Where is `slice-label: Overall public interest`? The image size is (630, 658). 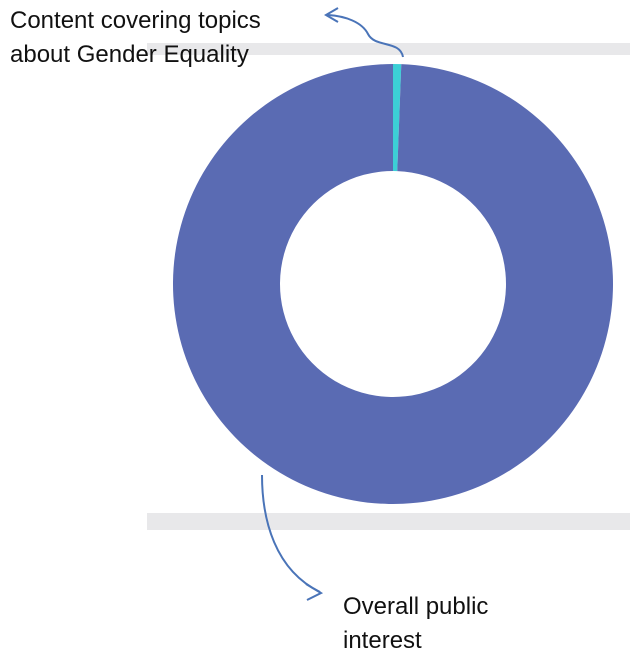
slice-label: Overall public interest is located at coordinates (416, 623).